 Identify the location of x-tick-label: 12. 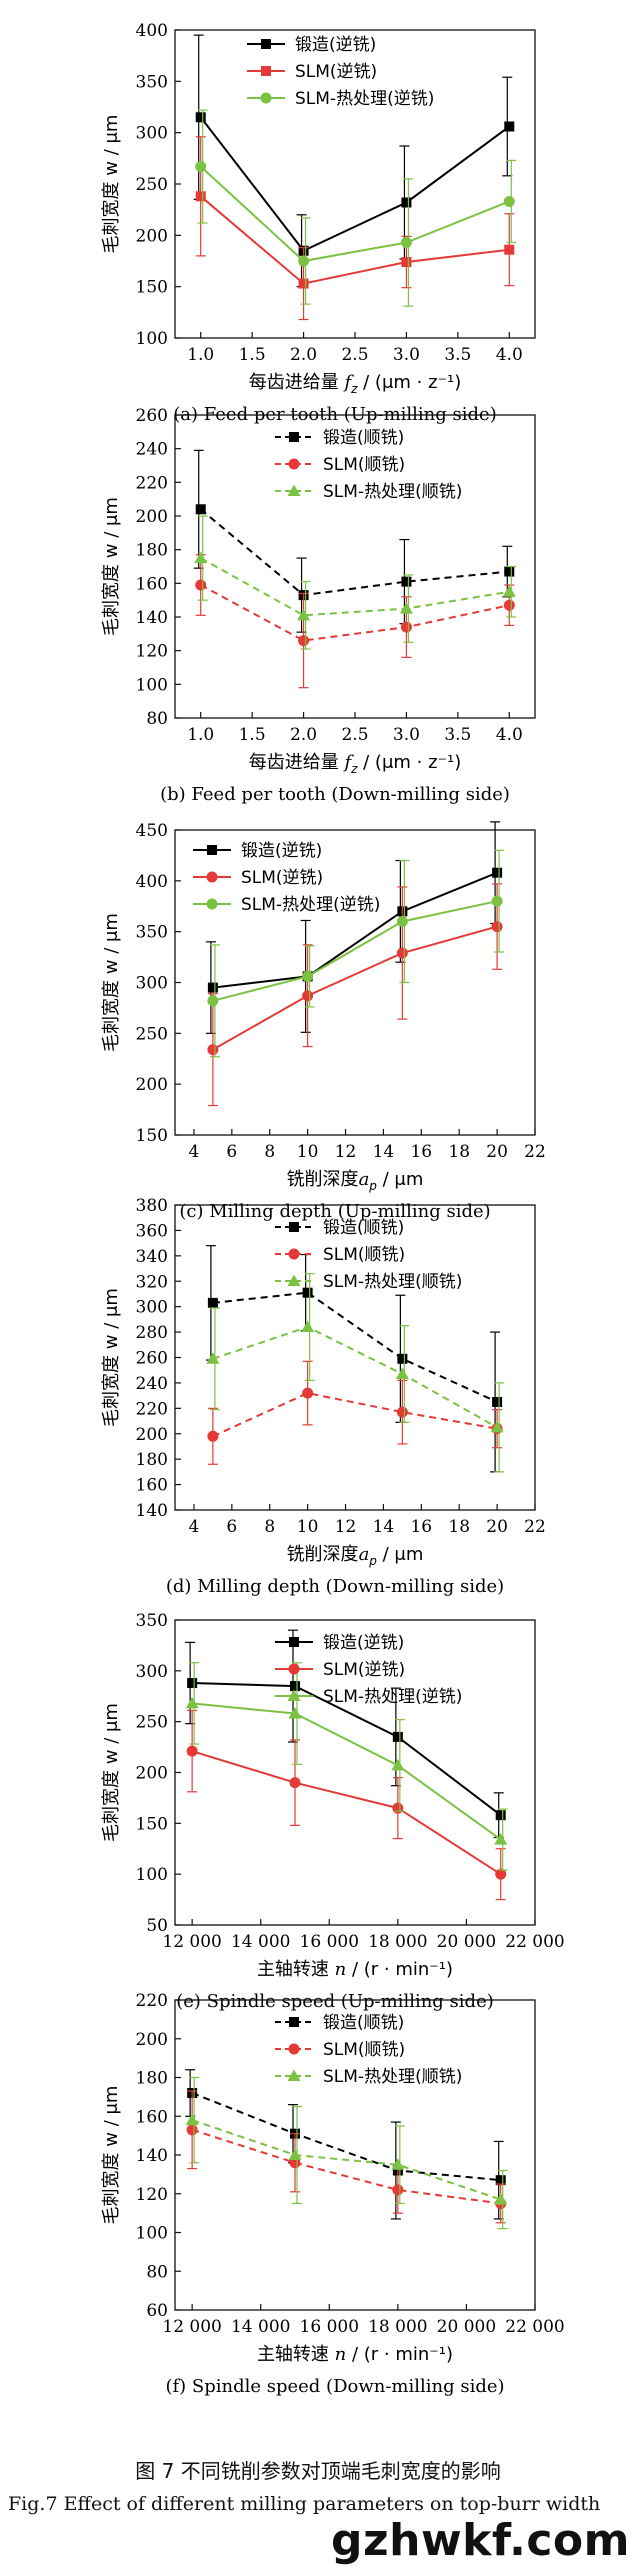
(346, 1527).